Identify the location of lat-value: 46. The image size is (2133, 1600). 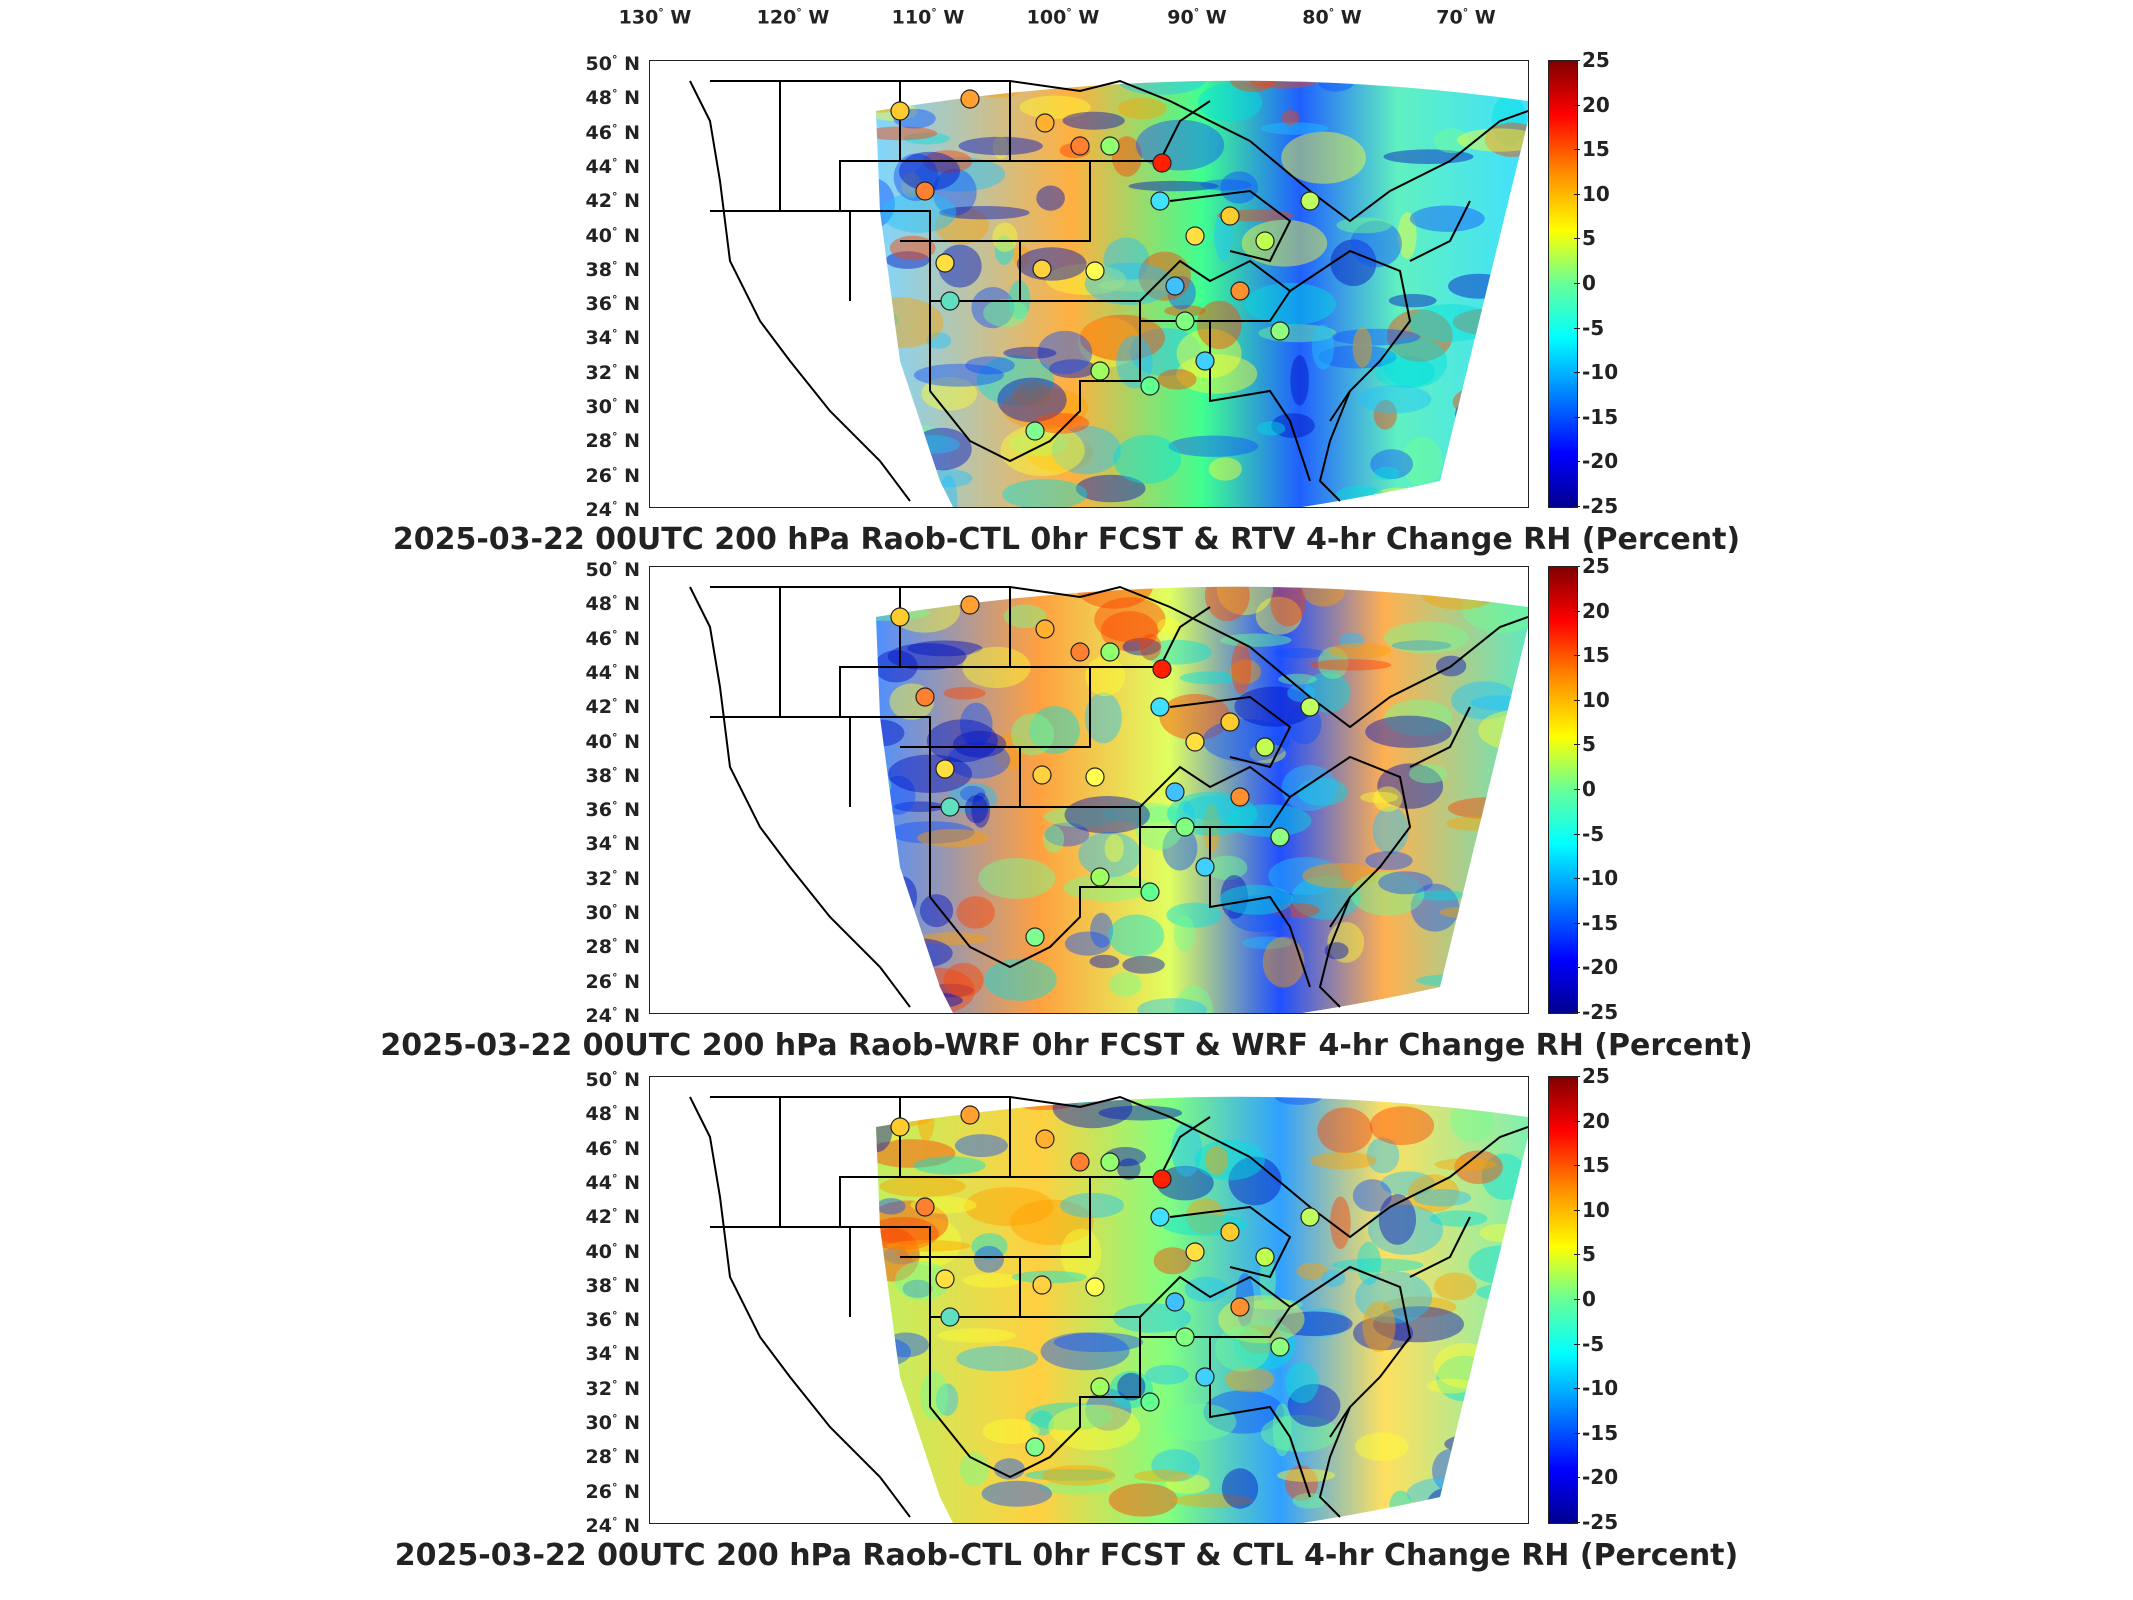
(598, 132).